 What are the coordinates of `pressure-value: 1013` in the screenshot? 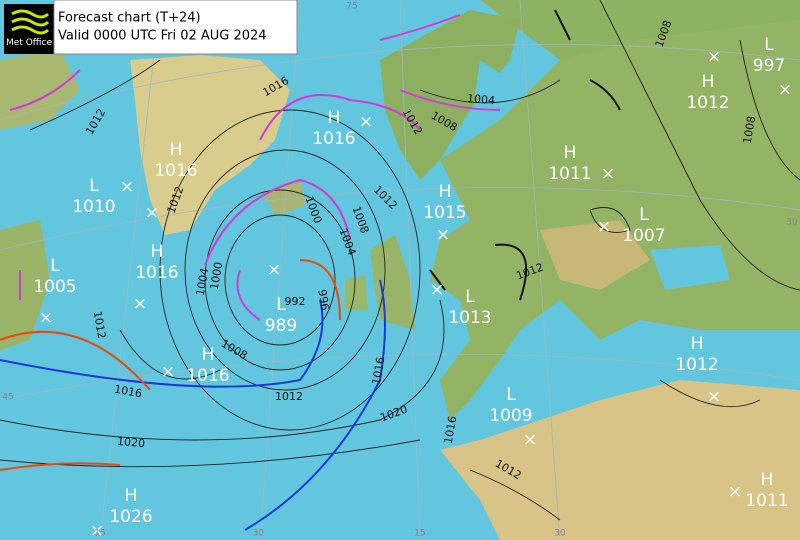 It's located at (469, 318).